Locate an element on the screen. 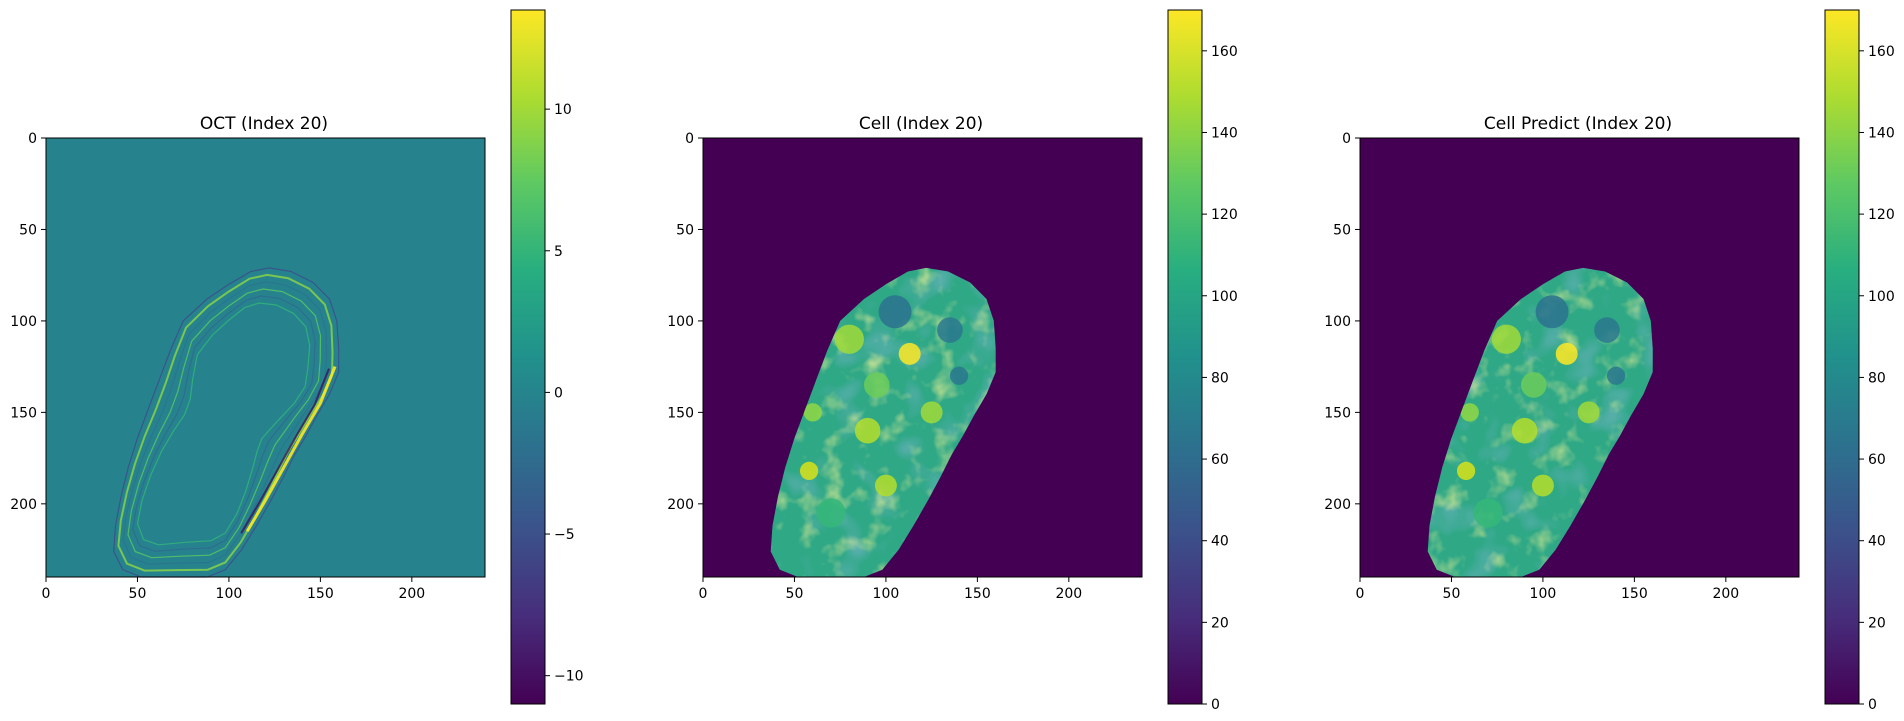  oct-bright-edge is located at coordinates (291, 449).